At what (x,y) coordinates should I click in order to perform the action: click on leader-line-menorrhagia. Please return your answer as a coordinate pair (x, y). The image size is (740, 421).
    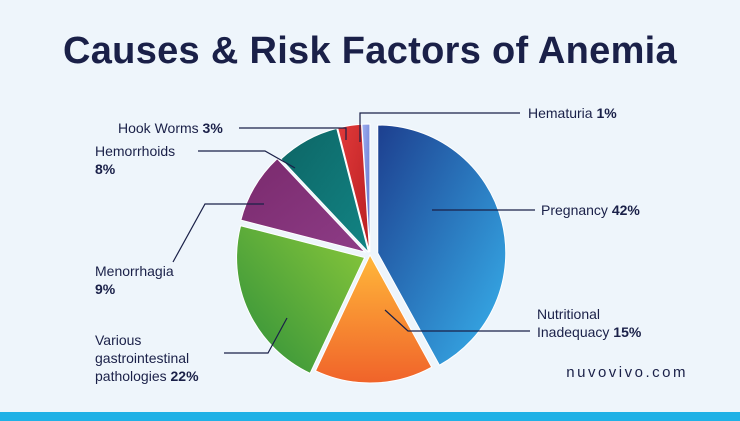
    Looking at the image, I should click on (218, 233).